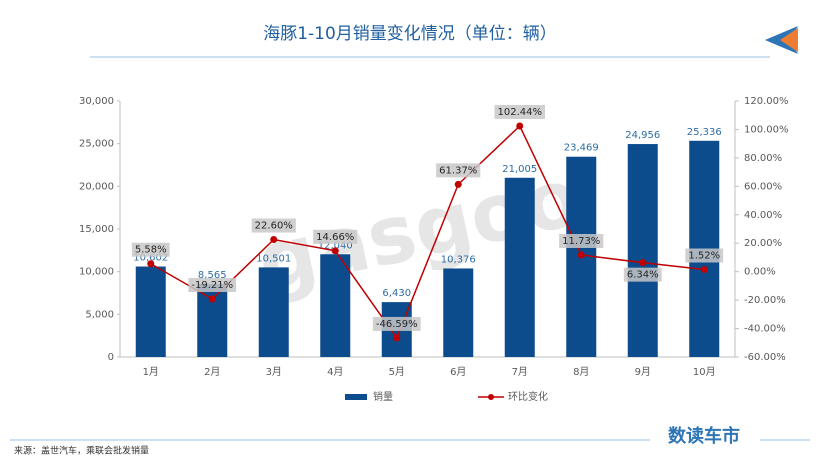 Image resolution: width=820 pixels, height=461 pixels. Describe the element at coordinates (335, 372) in the screenshot. I see `x-tick-label: 4月` at that location.